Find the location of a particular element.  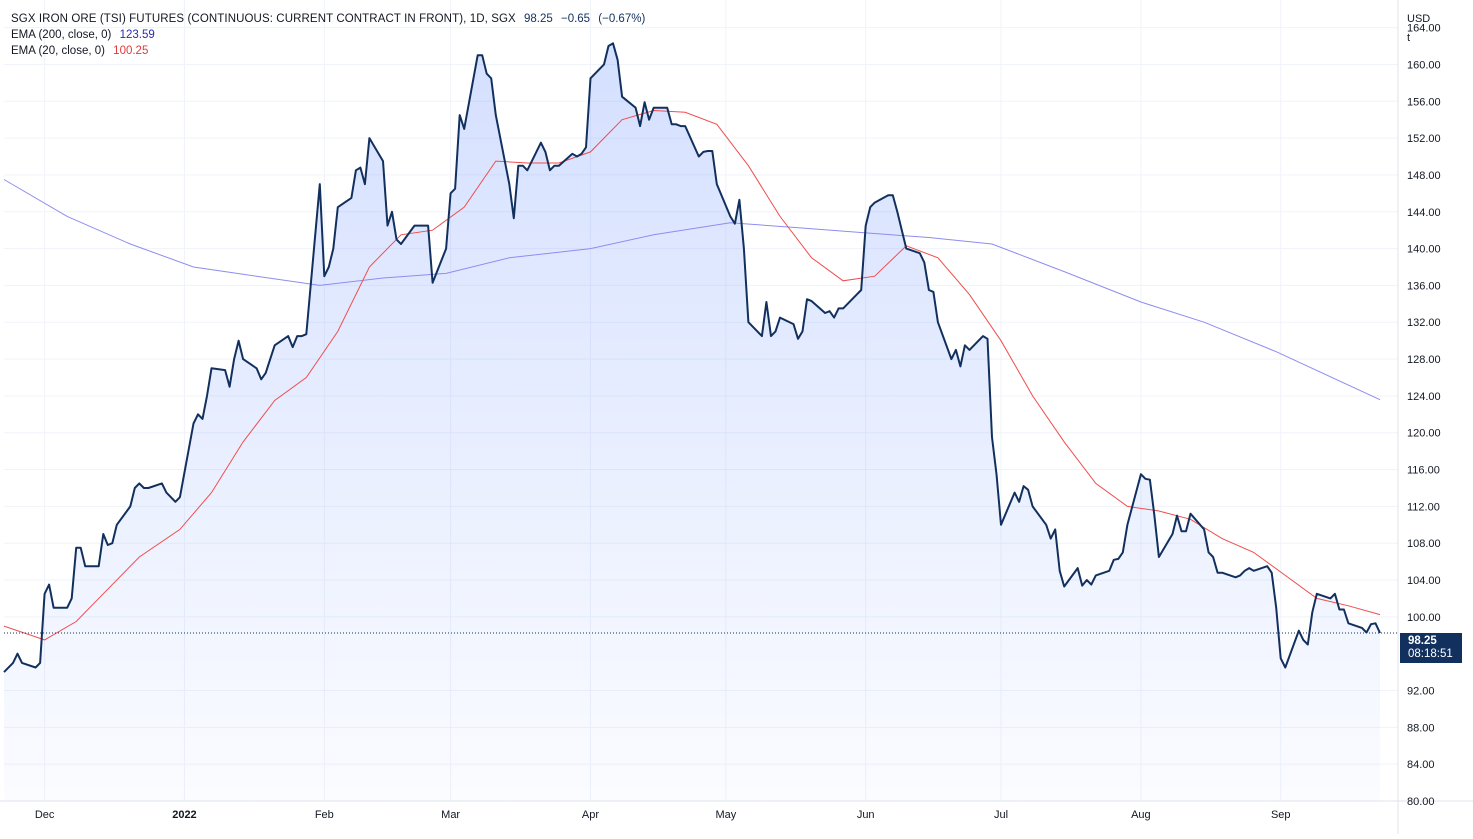

x-tick-label: Jul is located at coordinates (1001, 815).